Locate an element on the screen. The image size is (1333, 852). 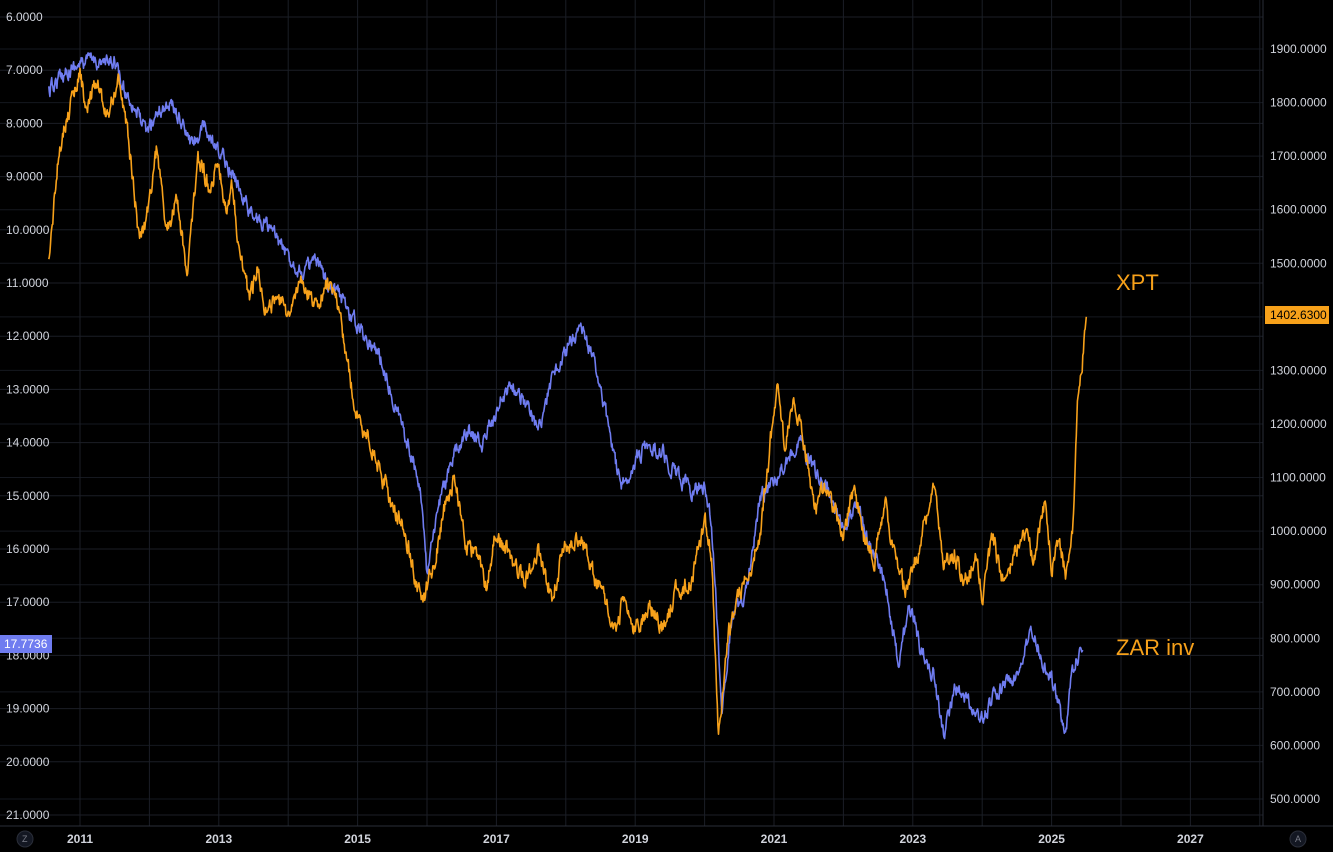
corner-left-label: Z is located at coordinates (25, 839).